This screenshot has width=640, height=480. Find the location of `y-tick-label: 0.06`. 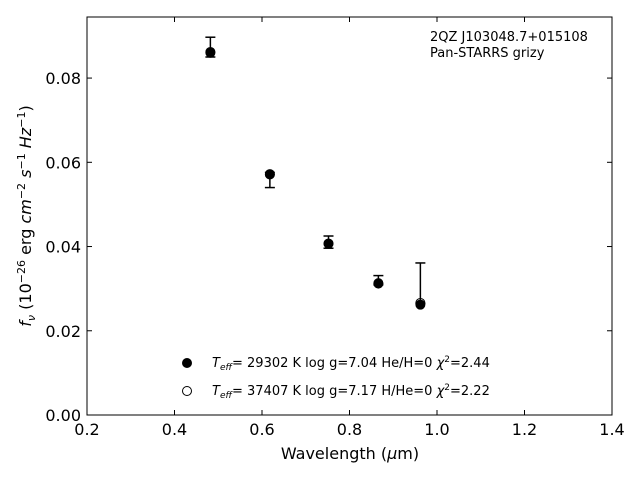

y-tick-label: 0.06 is located at coordinates (63, 162).